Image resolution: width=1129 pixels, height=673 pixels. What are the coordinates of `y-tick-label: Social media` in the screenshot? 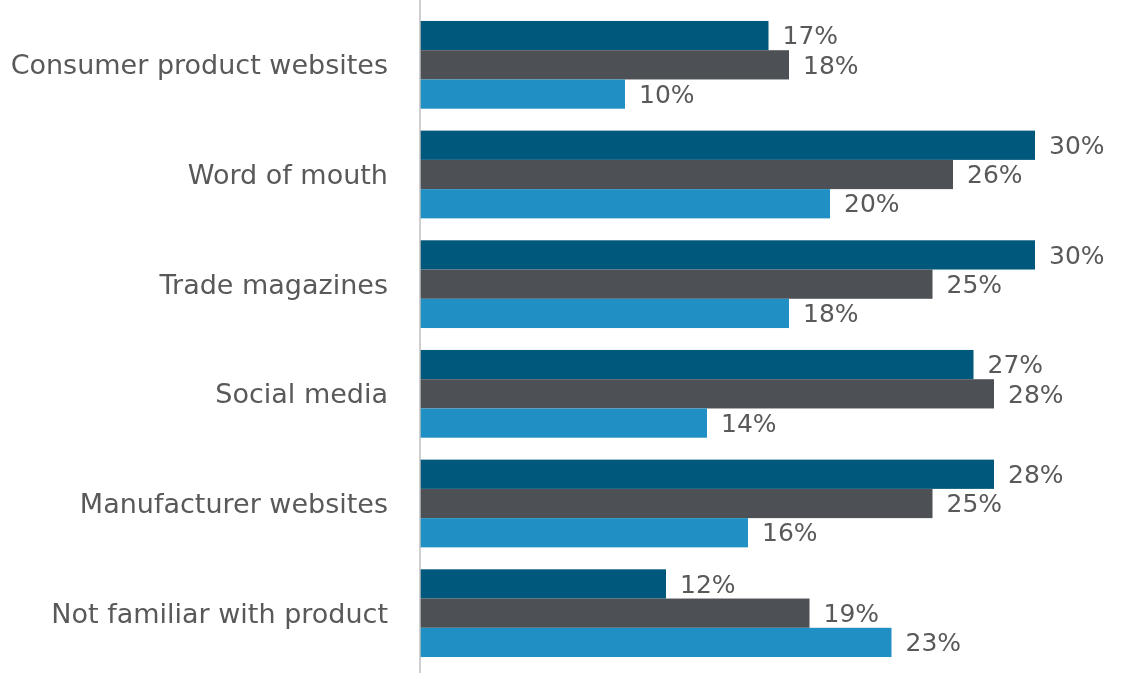 It's located at (301, 394).